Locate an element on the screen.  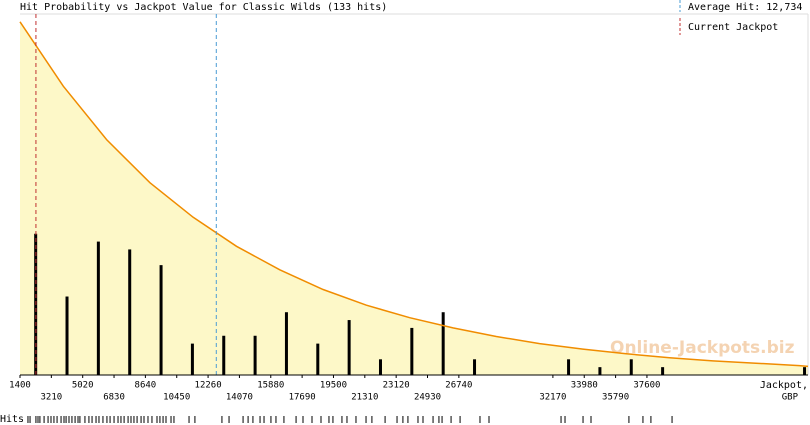
x-tick-label: 6830 is located at coordinates (114, 398).